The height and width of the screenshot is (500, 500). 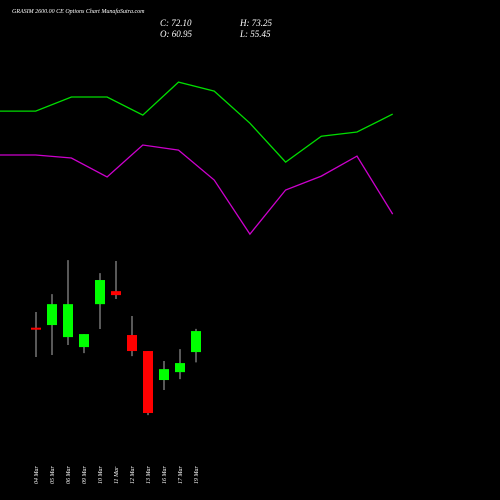 I want to click on x-tick-label: 16 Mar, so click(x=165, y=475).